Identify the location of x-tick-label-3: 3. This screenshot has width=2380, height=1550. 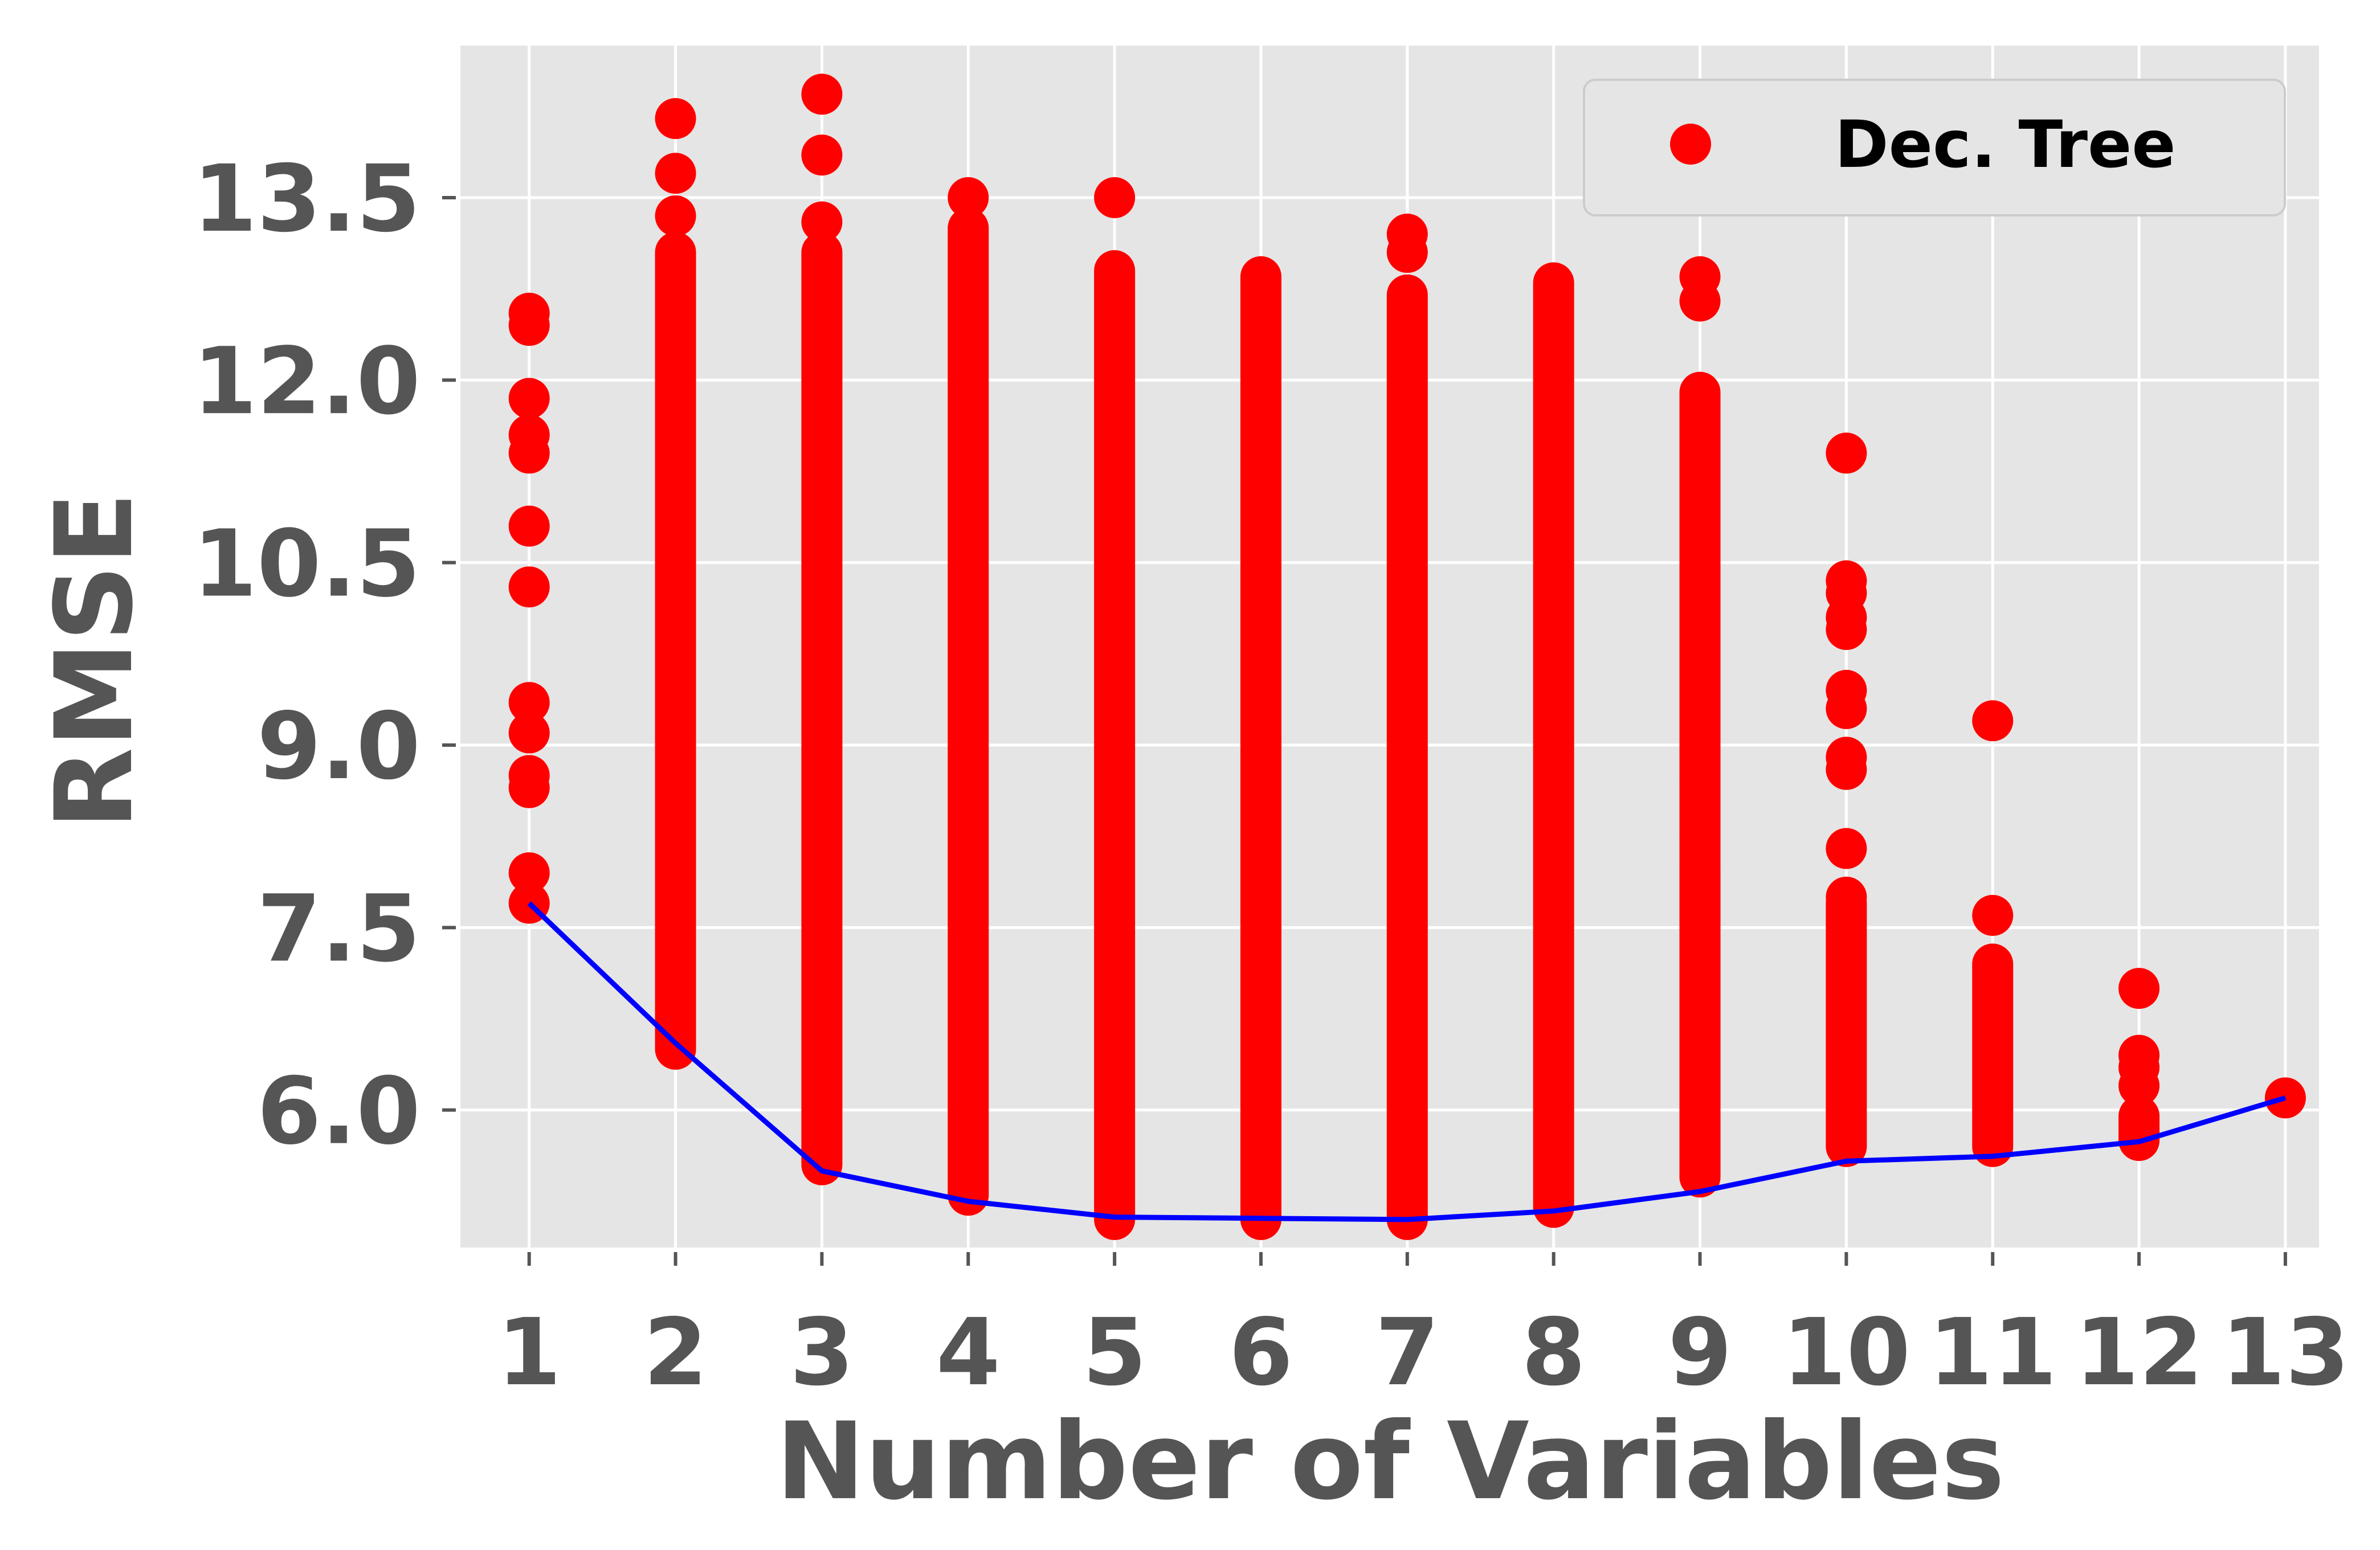
(822, 1352).